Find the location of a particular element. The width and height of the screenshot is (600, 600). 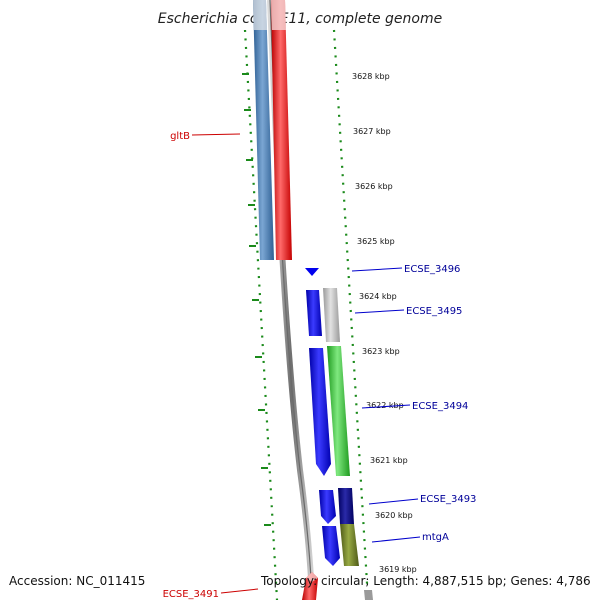

ECSE_3494-partner-feature is located at coordinates (338, 411).